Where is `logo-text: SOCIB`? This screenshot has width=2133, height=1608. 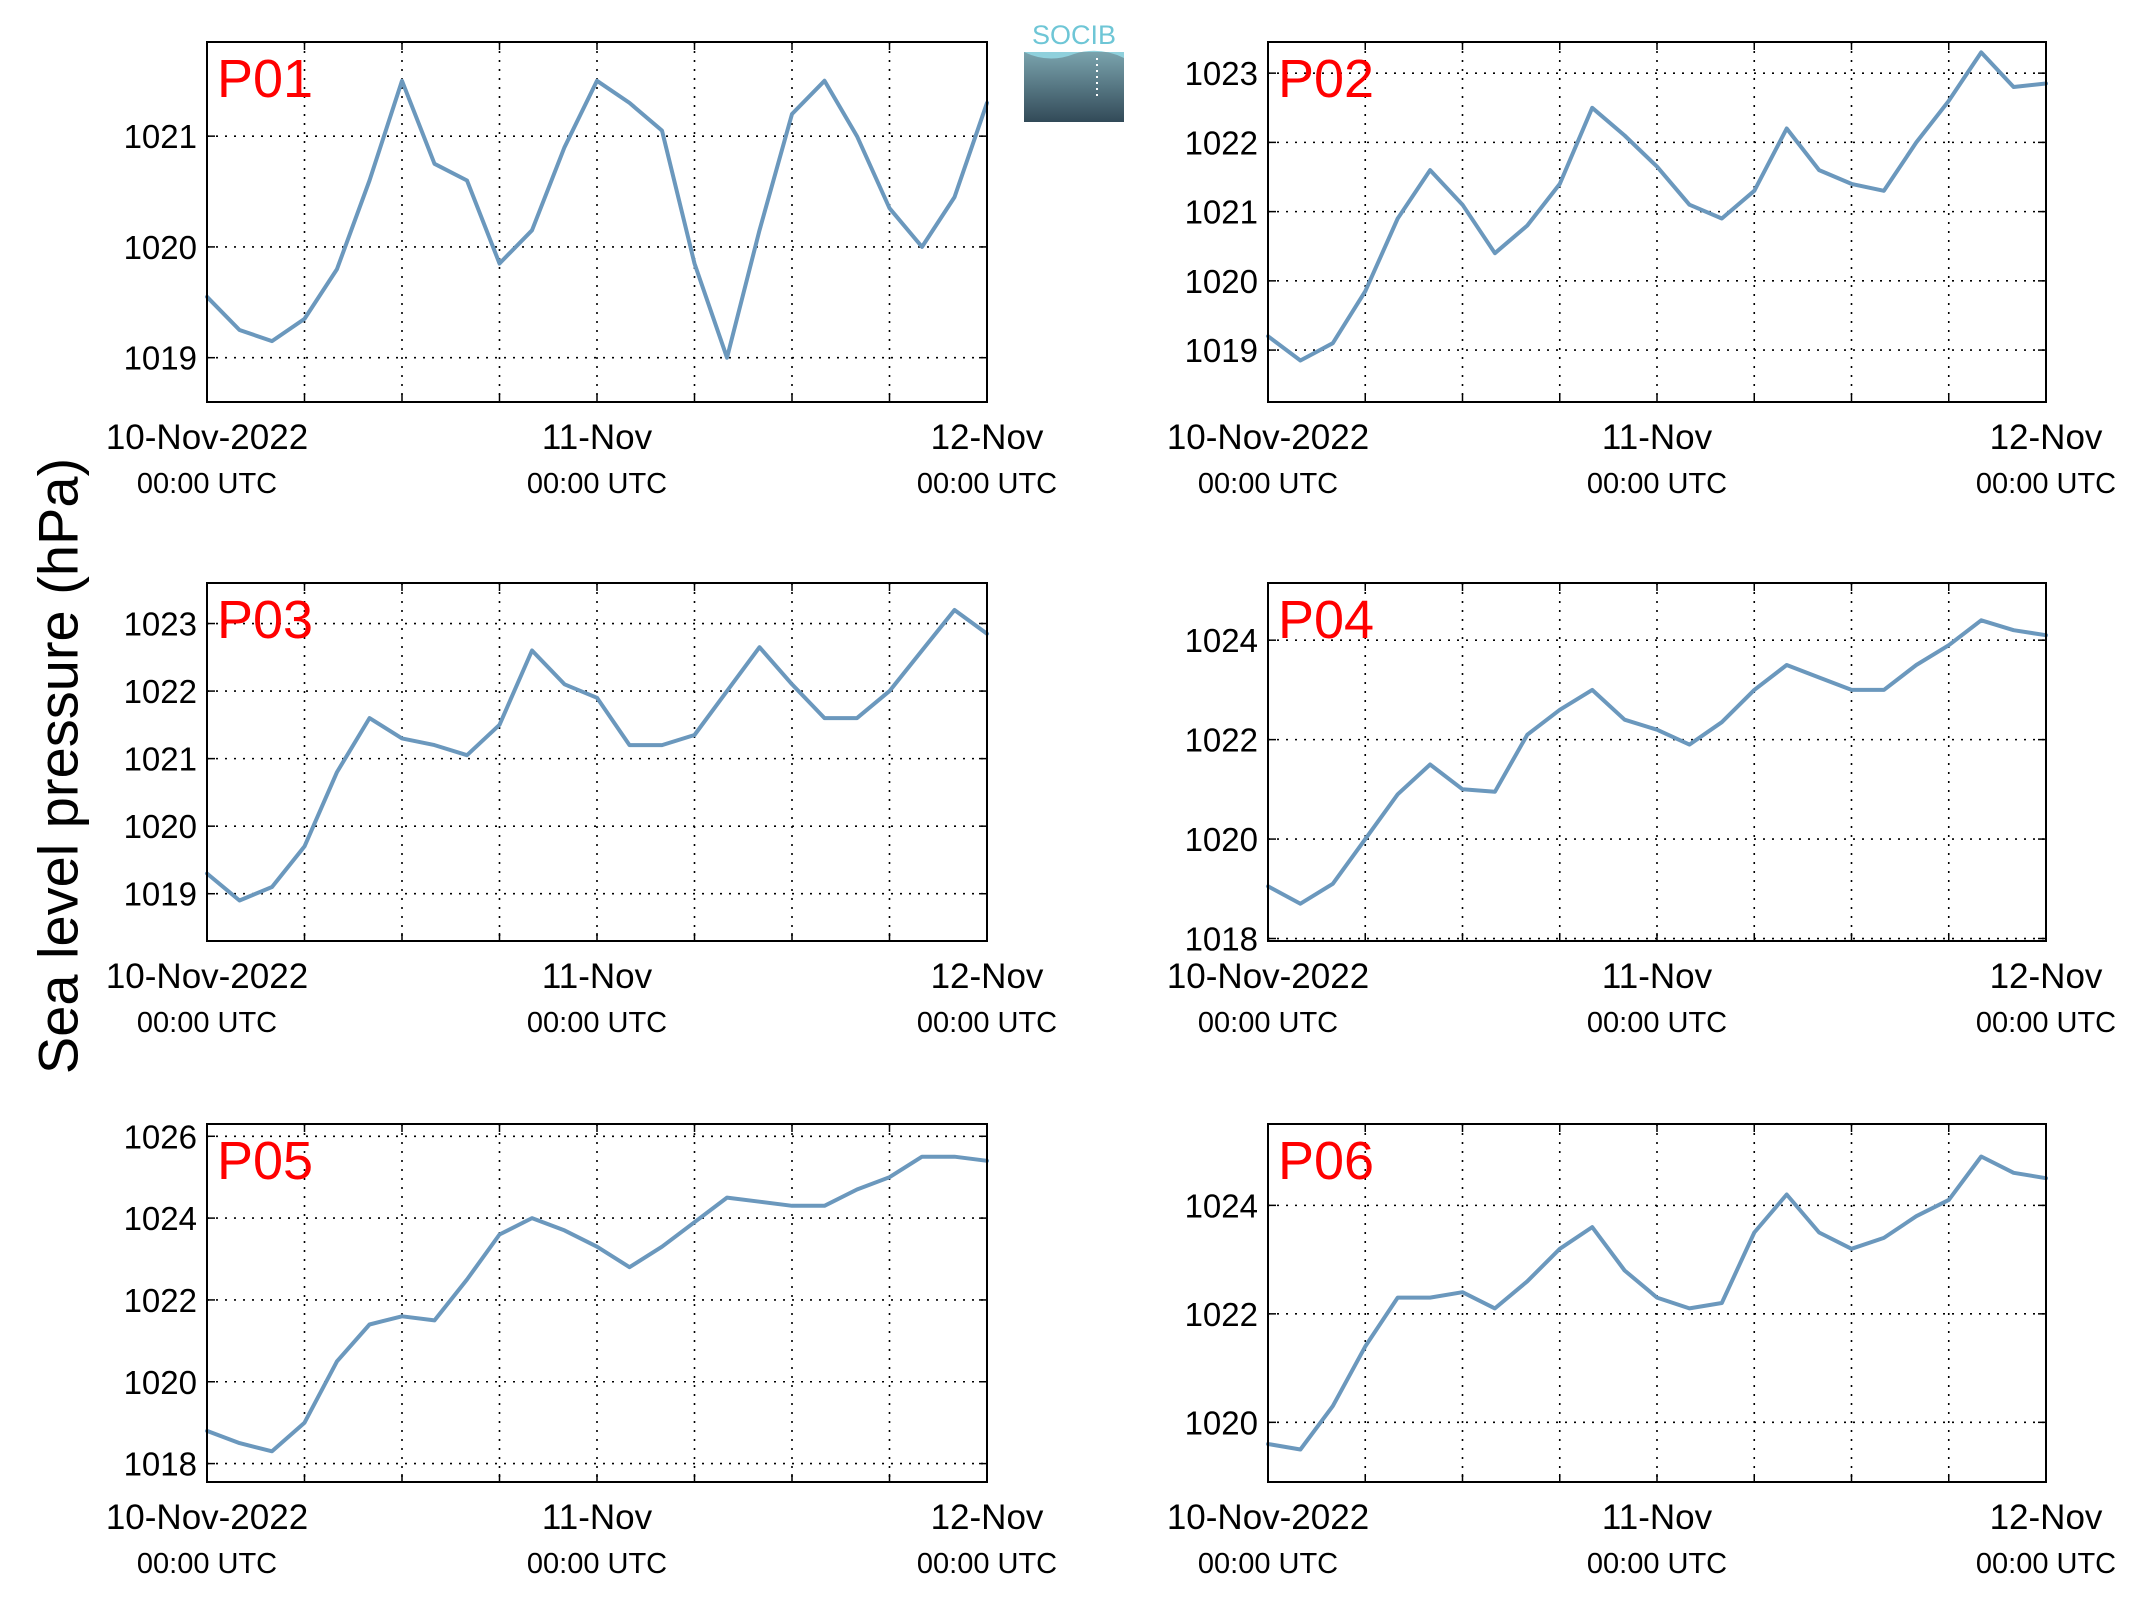
logo-text: SOCIB is located at coordinates (1074, 35).